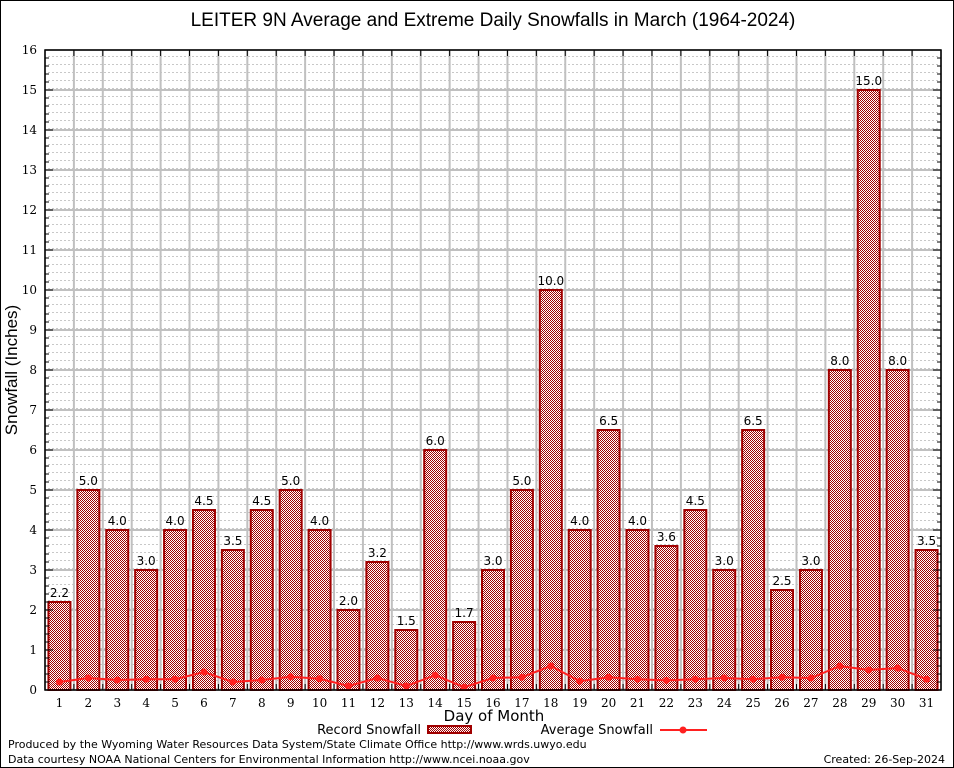 The height and width of the screenshot is (768, 954). I want to click on x-tick-label: 31, so click(926, 703).